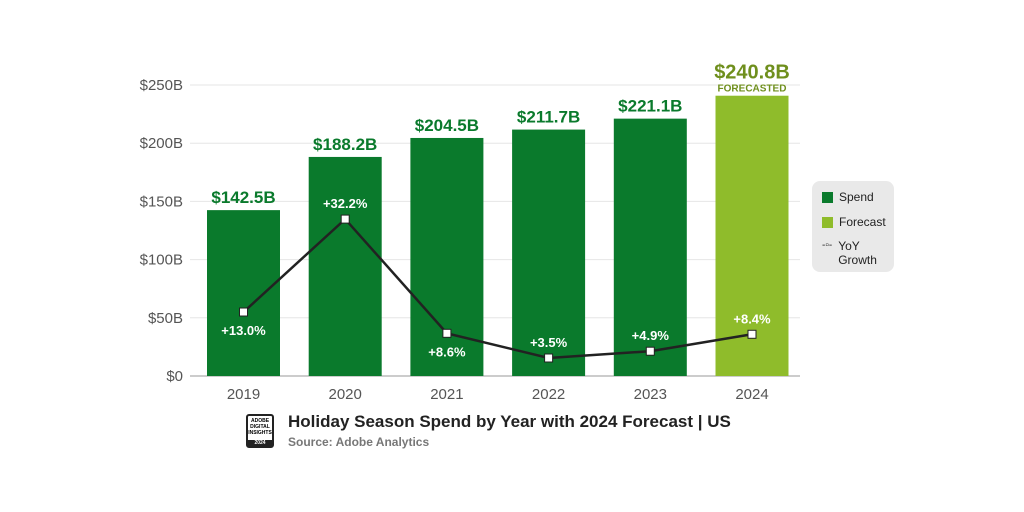 The width and height of the screenshot is (1024, 512). I want to click on logo-year: 2024, so click(260, 443).